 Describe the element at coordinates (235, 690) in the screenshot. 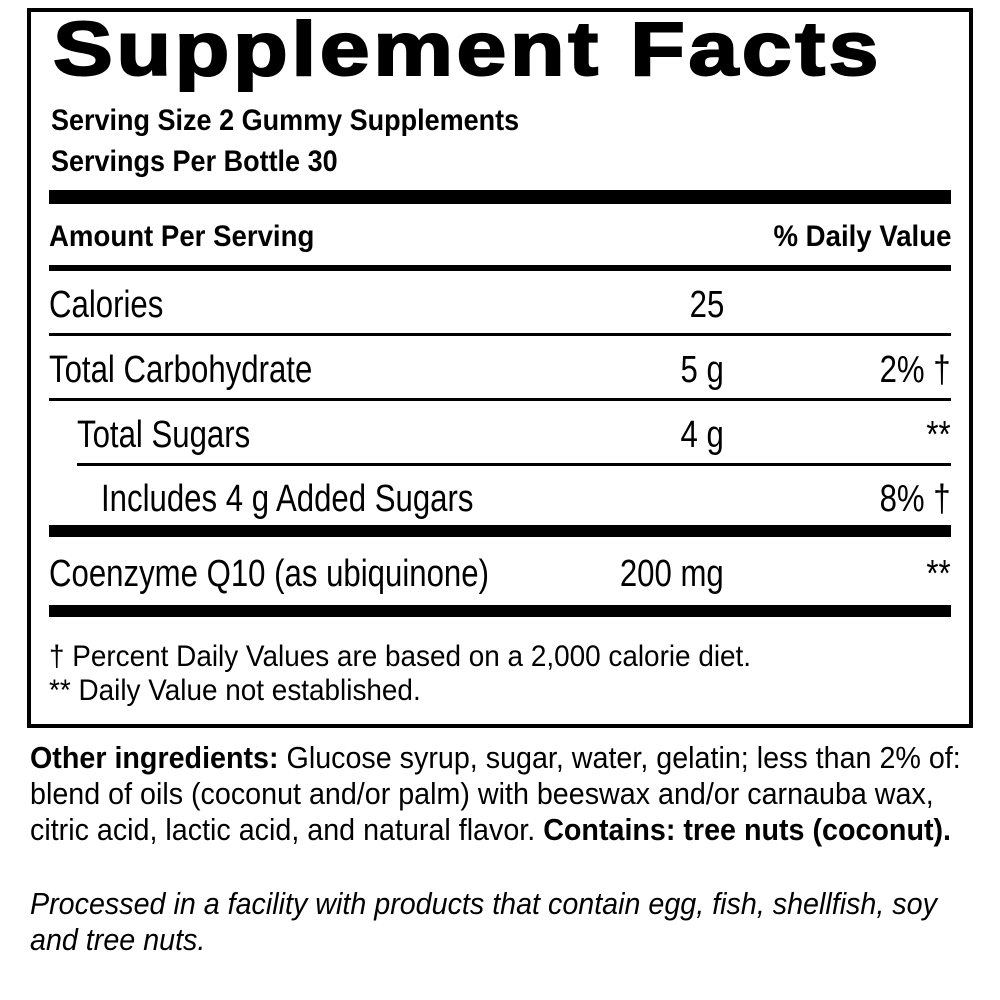

I see `footnote-not-established: ** Daily Value not established.` at that location.